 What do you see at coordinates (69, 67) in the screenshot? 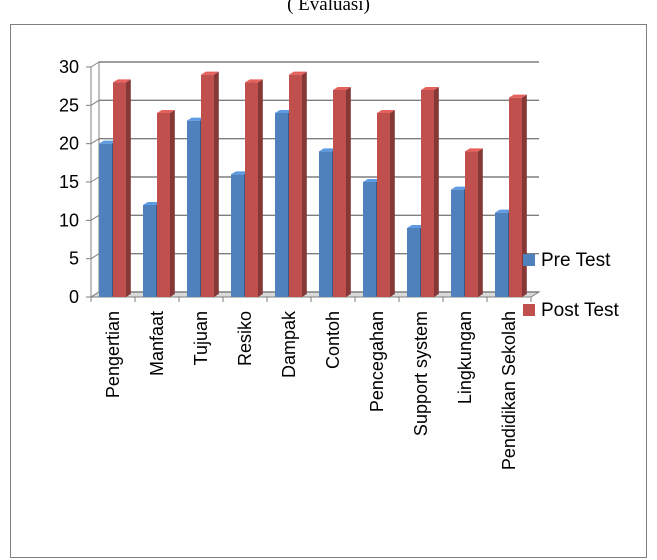
I see `y-tick-label: 30` at bounding box center [69, 67].